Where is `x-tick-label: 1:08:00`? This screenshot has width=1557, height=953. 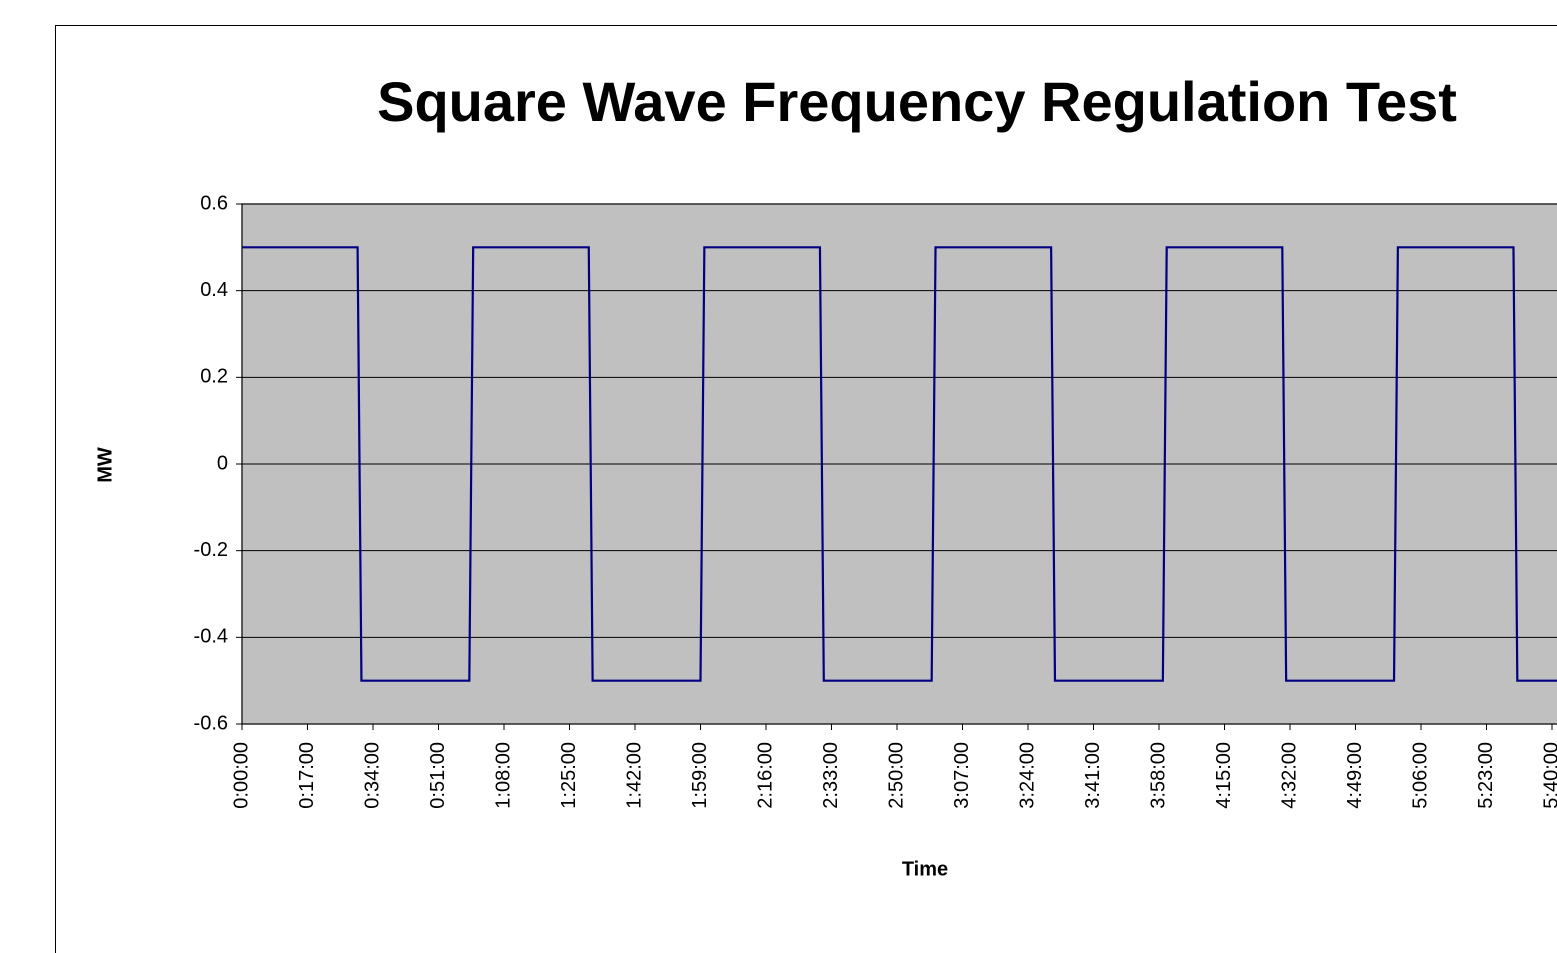
x-tick-label: 1:08:00 is located at coordinates (503, 775).